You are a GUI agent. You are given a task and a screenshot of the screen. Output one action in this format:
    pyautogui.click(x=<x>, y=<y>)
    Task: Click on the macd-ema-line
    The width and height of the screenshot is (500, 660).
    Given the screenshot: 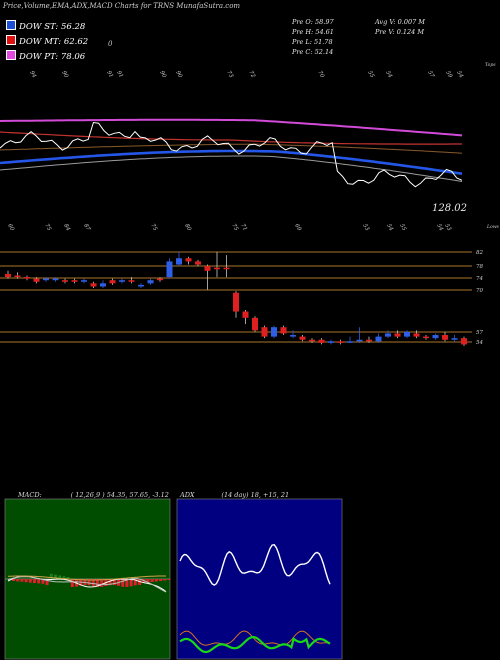 What is the action you would take?
    pyautogui.click(x=86, y=578)
    